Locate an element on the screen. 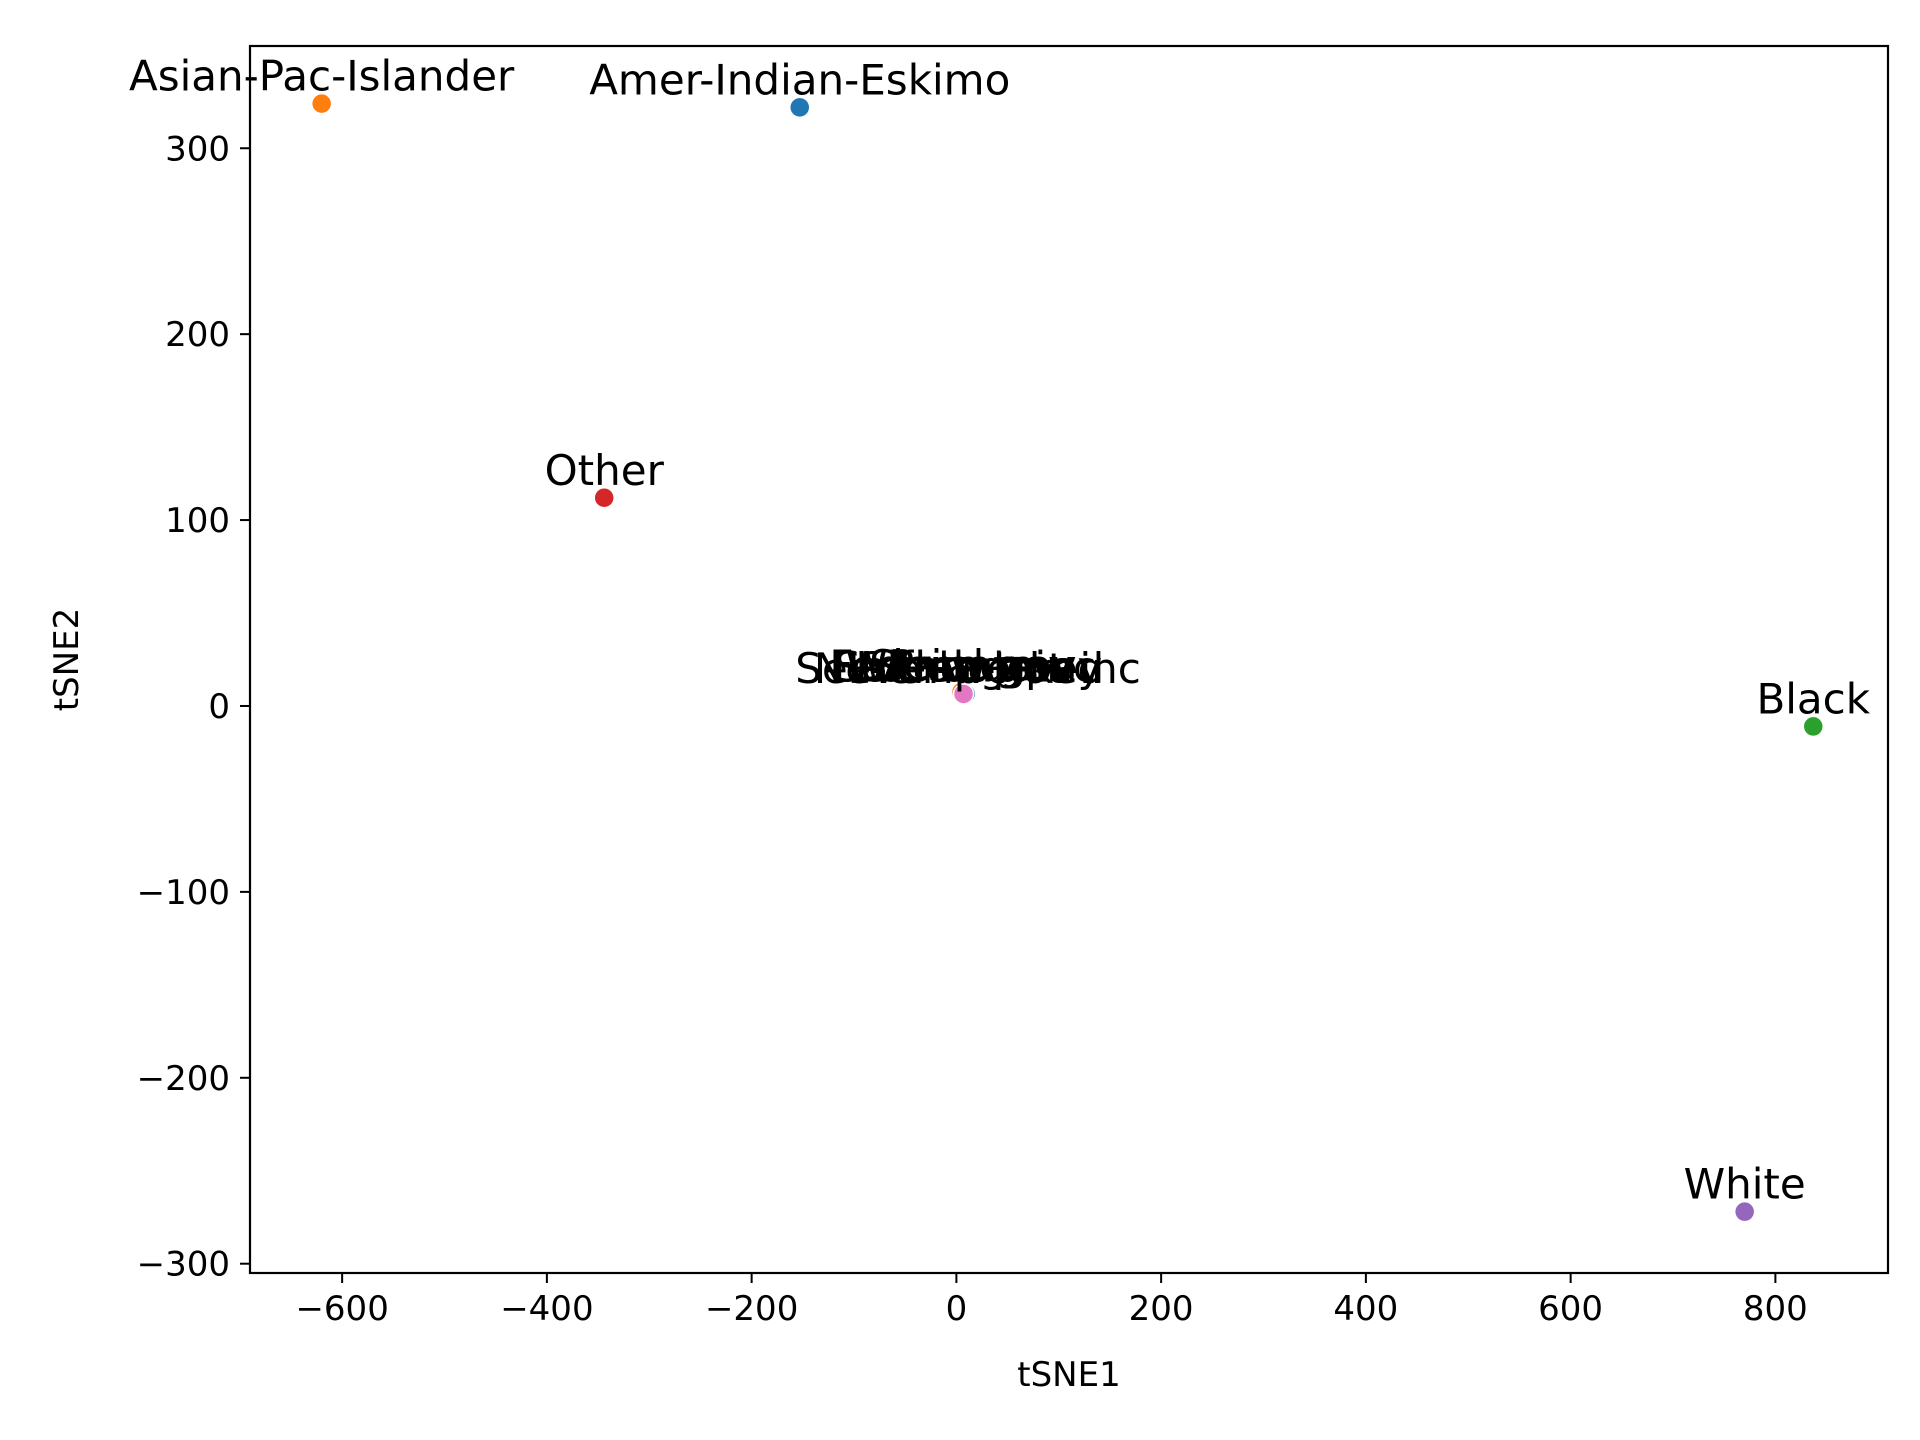  y-tick-label: −200 is located at coordinates (183, 1079).